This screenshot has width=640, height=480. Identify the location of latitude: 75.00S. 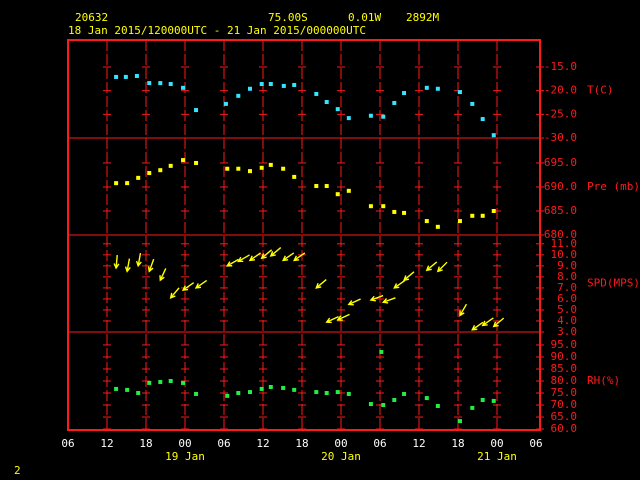
(288, 17).